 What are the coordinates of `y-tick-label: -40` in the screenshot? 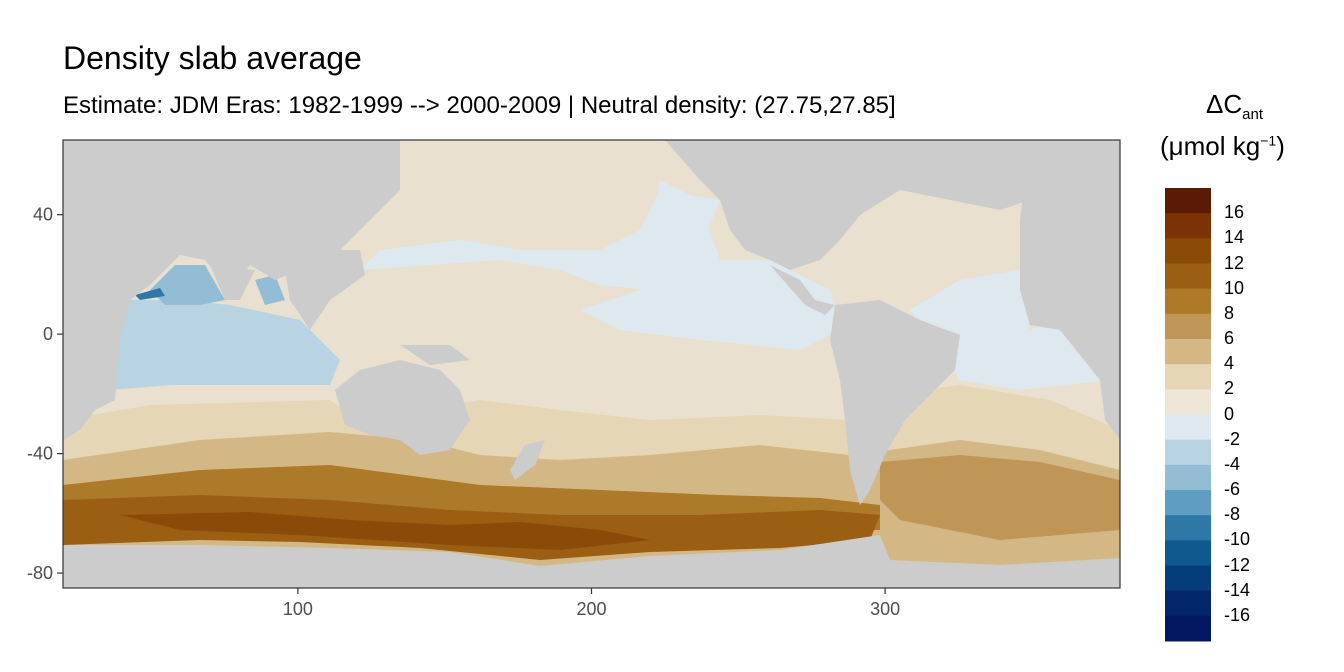 It's located at (40, 454).